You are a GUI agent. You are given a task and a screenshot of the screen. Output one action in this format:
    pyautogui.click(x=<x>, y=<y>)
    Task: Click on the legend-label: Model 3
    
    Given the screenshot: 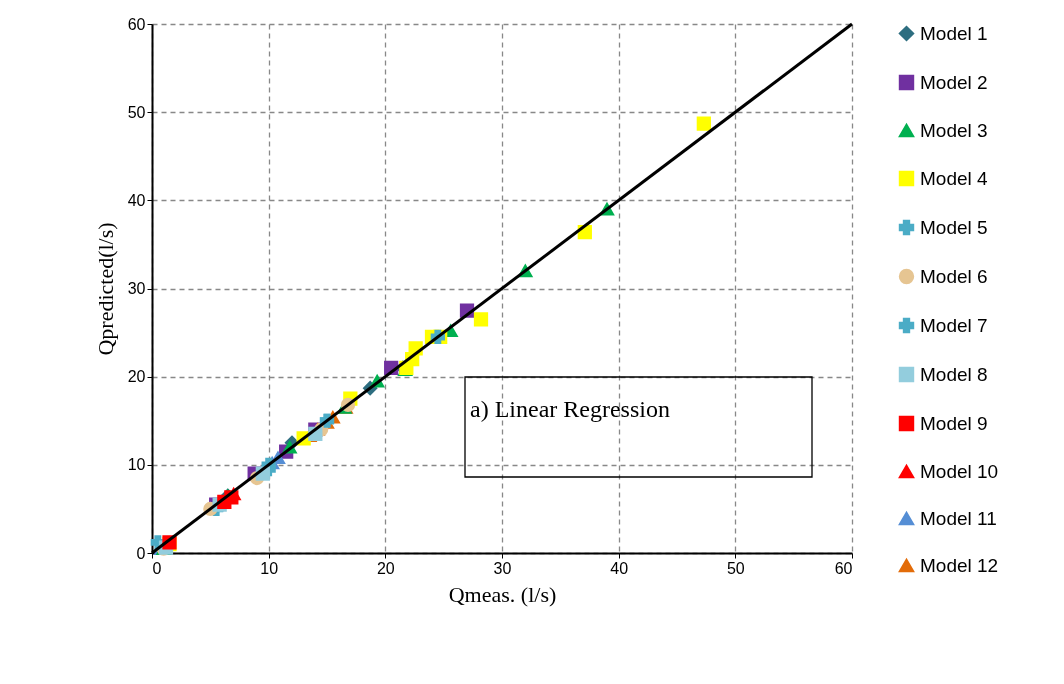 What is the action you would take?
    pyautogui.click(x=954, y=130)
    